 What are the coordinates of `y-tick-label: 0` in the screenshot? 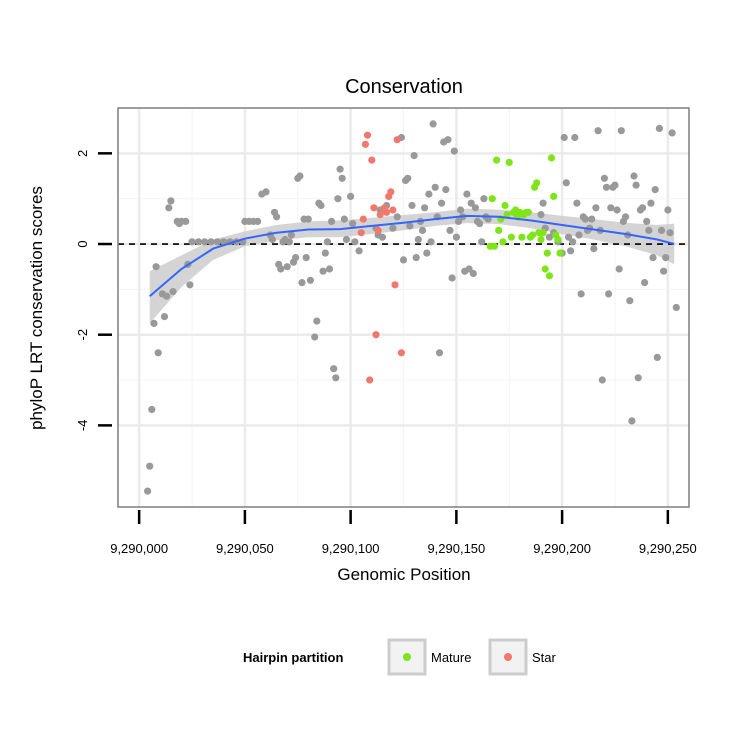 It's located at (82, 243).